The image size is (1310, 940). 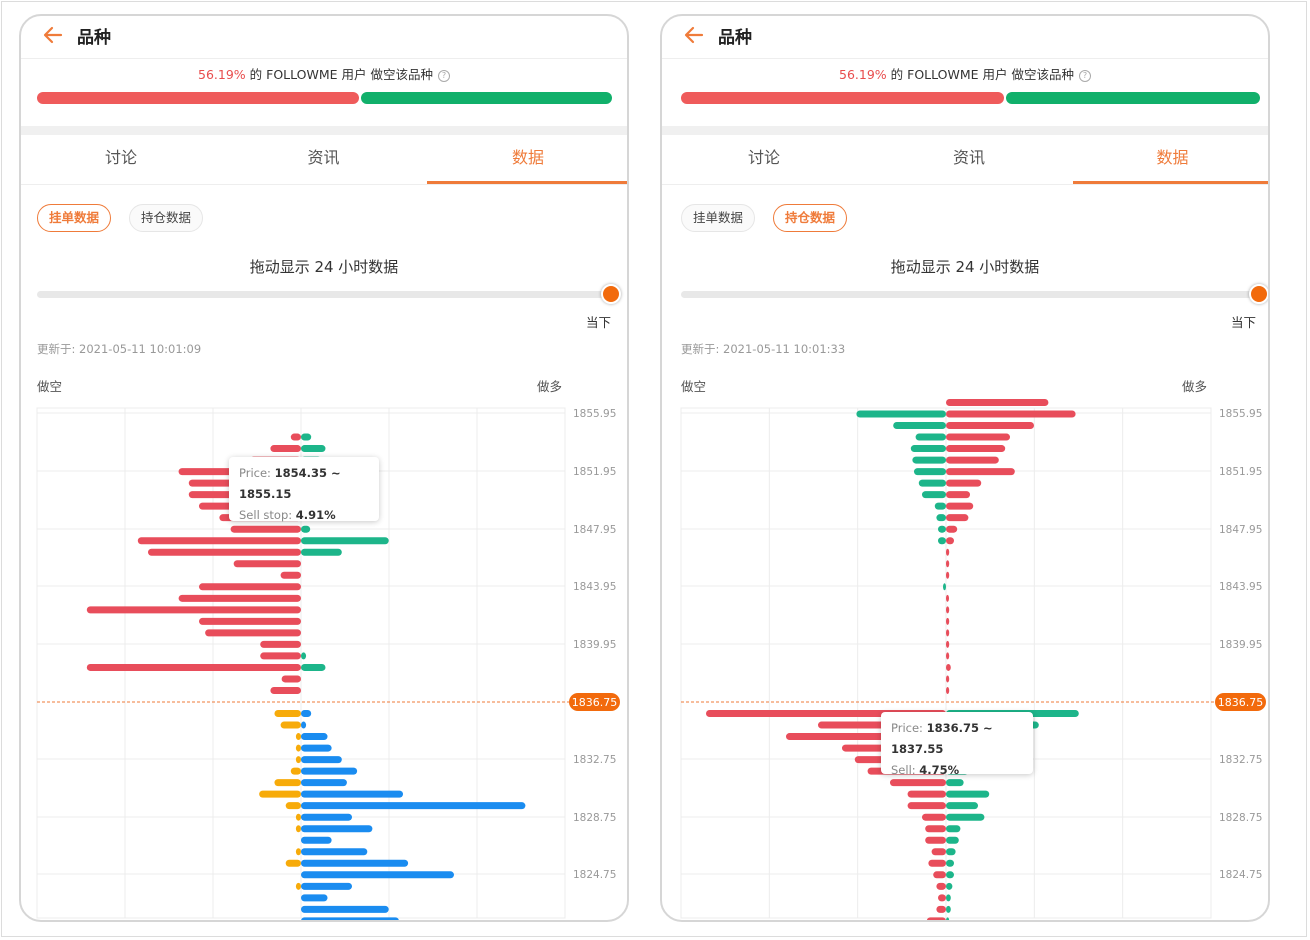 I want to click on price-tick-label: 1832.75, so click(x=1240, y=760).